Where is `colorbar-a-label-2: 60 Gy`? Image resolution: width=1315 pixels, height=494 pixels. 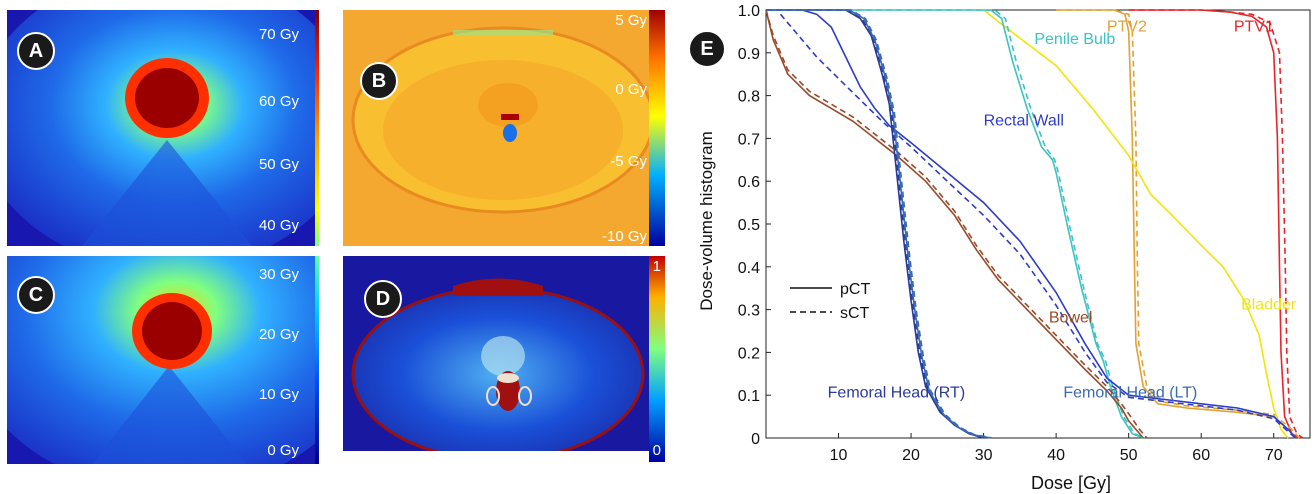 colorbar-a-label-2: 60 Gy is located at coordinates (278, 101).